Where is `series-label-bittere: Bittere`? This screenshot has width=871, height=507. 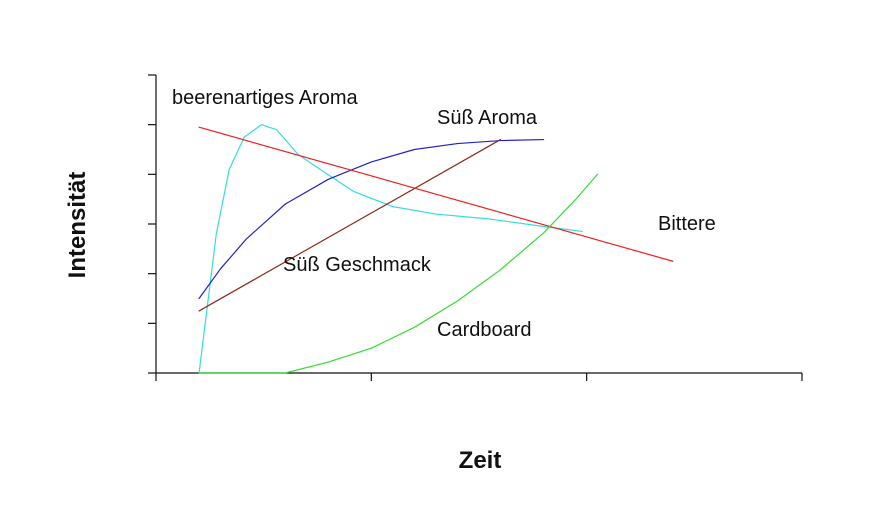 series-label-bittere: Bittere is located at coordinates (687, 224).